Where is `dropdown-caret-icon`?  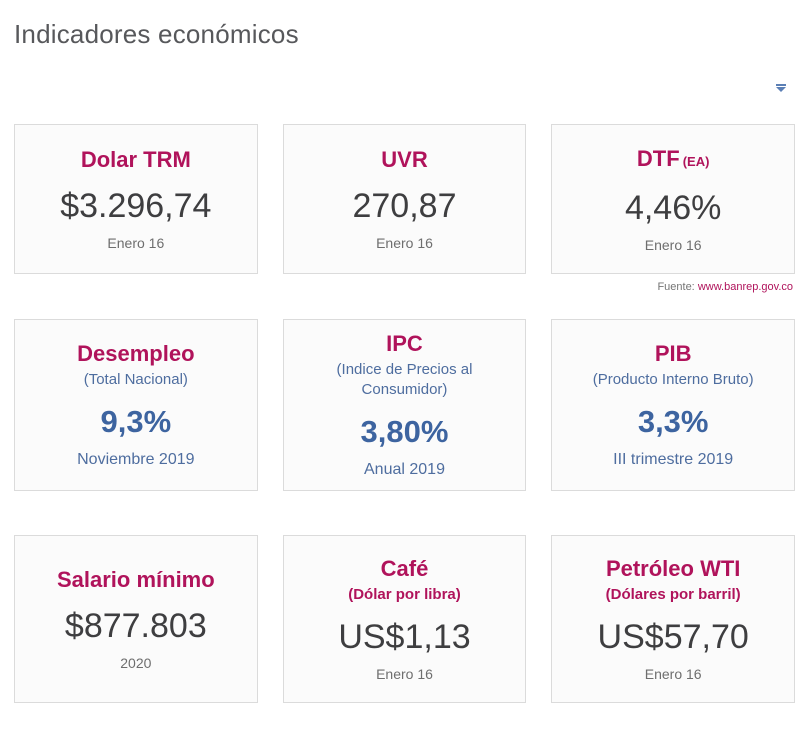
dropdown-caret-icon is located at coordinates (781, 90).